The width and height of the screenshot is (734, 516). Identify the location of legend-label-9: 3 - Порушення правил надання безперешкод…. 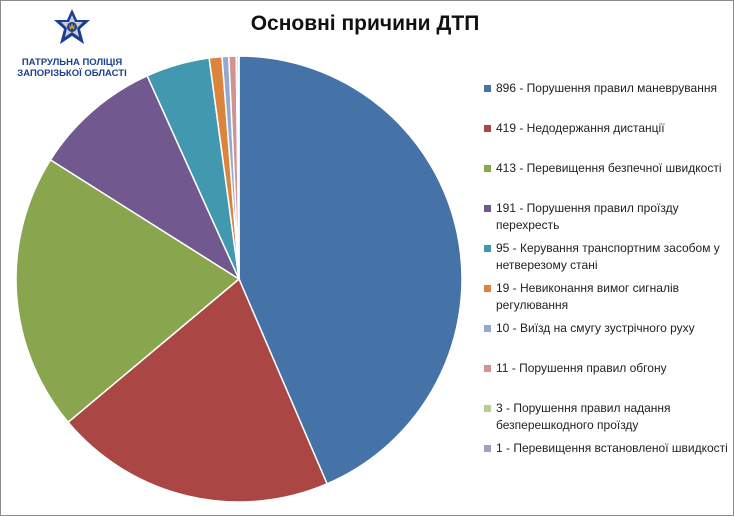
(583, 416).